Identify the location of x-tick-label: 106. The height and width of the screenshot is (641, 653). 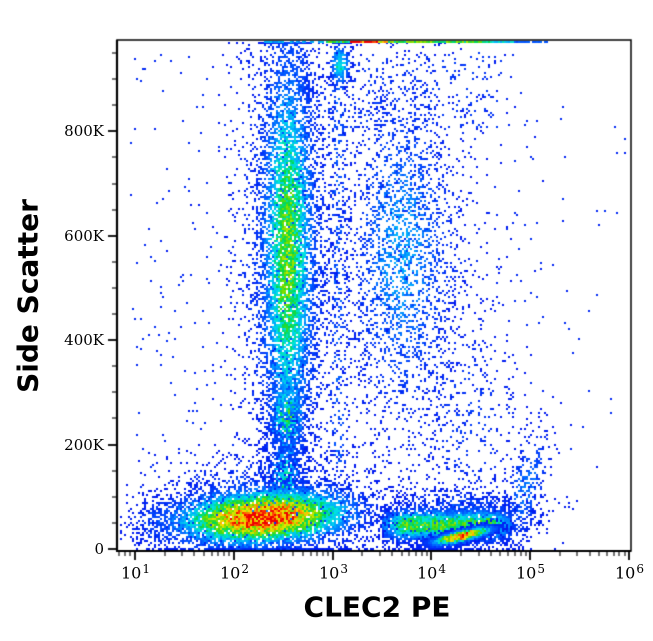
(629, 572).